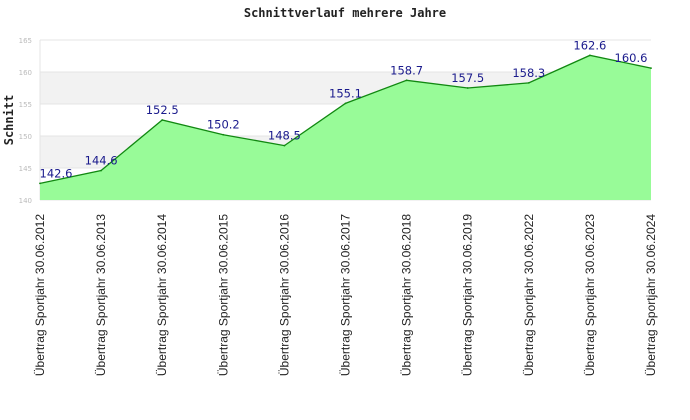  Describe the element at coordinates (25, 201) in the screenshot. I see `y-tick-label: 140` at that location.